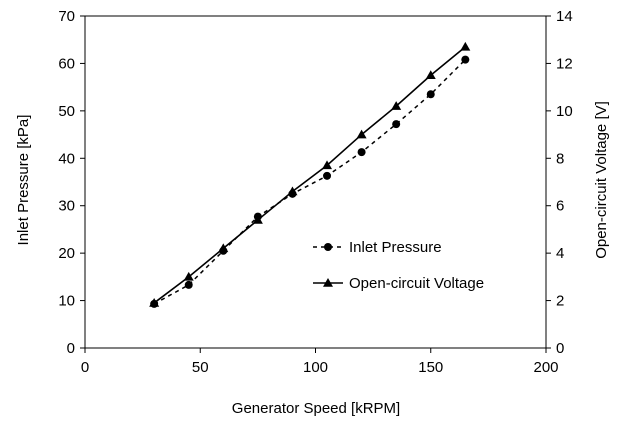 The height and width of the screenshot is (421, 621). I want to click on y-axis-title: Inlet Pressure [kPa], so click(23, 180).